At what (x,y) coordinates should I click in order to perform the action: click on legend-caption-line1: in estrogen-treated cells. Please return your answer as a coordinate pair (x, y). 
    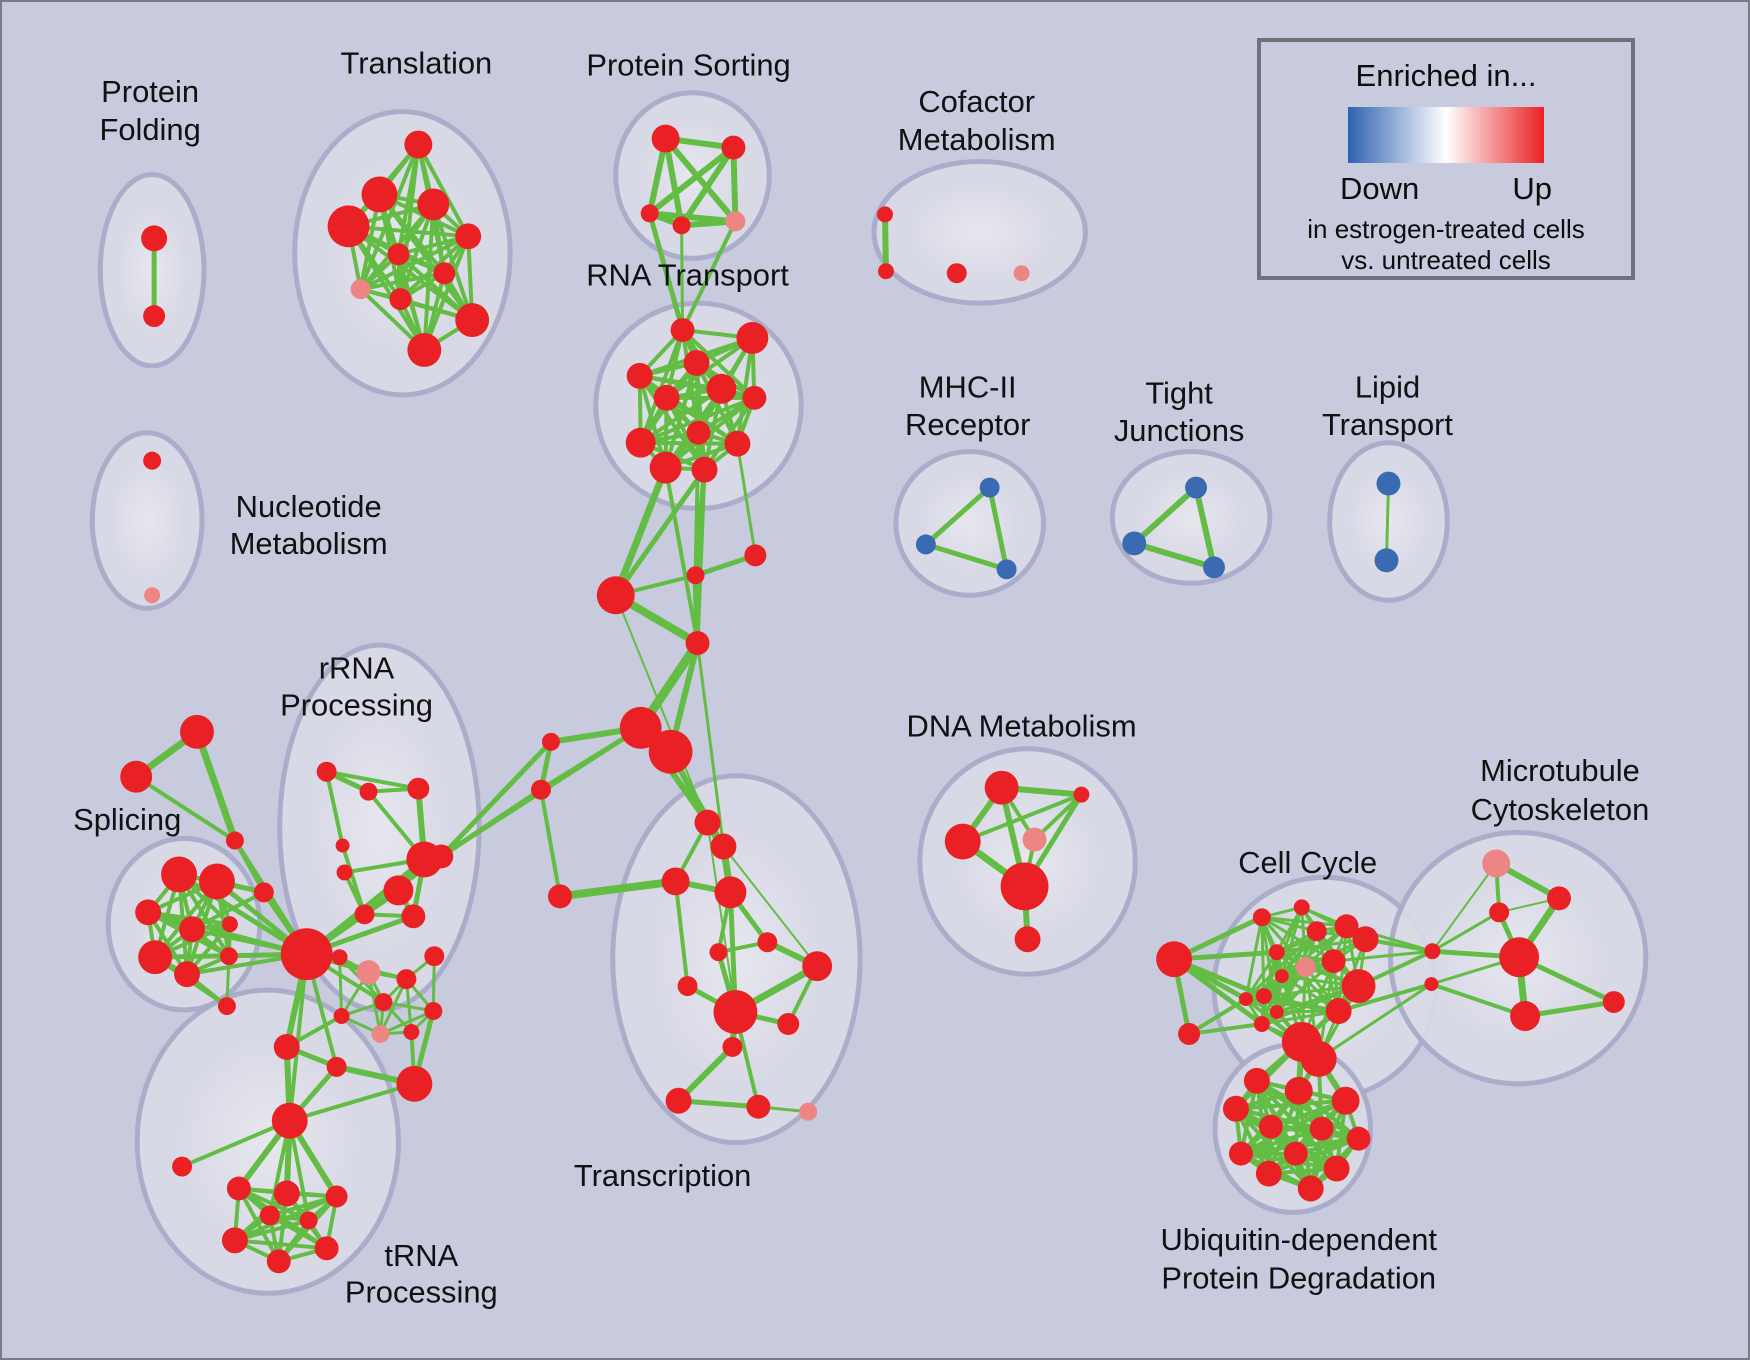
    Looking at the image, I should click on (1446, 229).